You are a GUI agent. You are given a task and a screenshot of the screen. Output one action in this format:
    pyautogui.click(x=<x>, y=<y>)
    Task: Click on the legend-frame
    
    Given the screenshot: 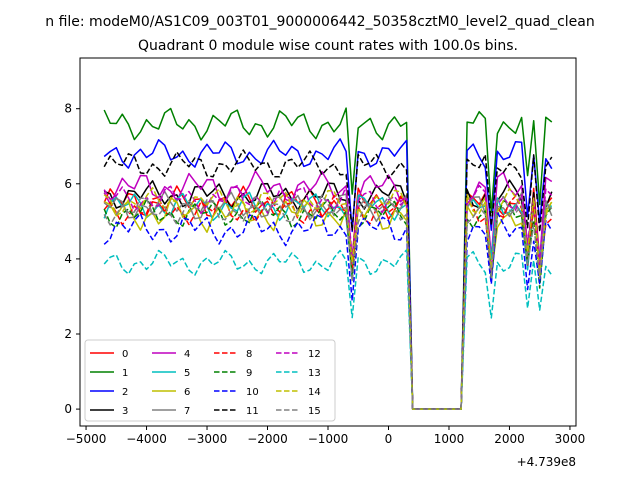 What is the action you would take?
    pyautogui.click(x=210, y=380)
    